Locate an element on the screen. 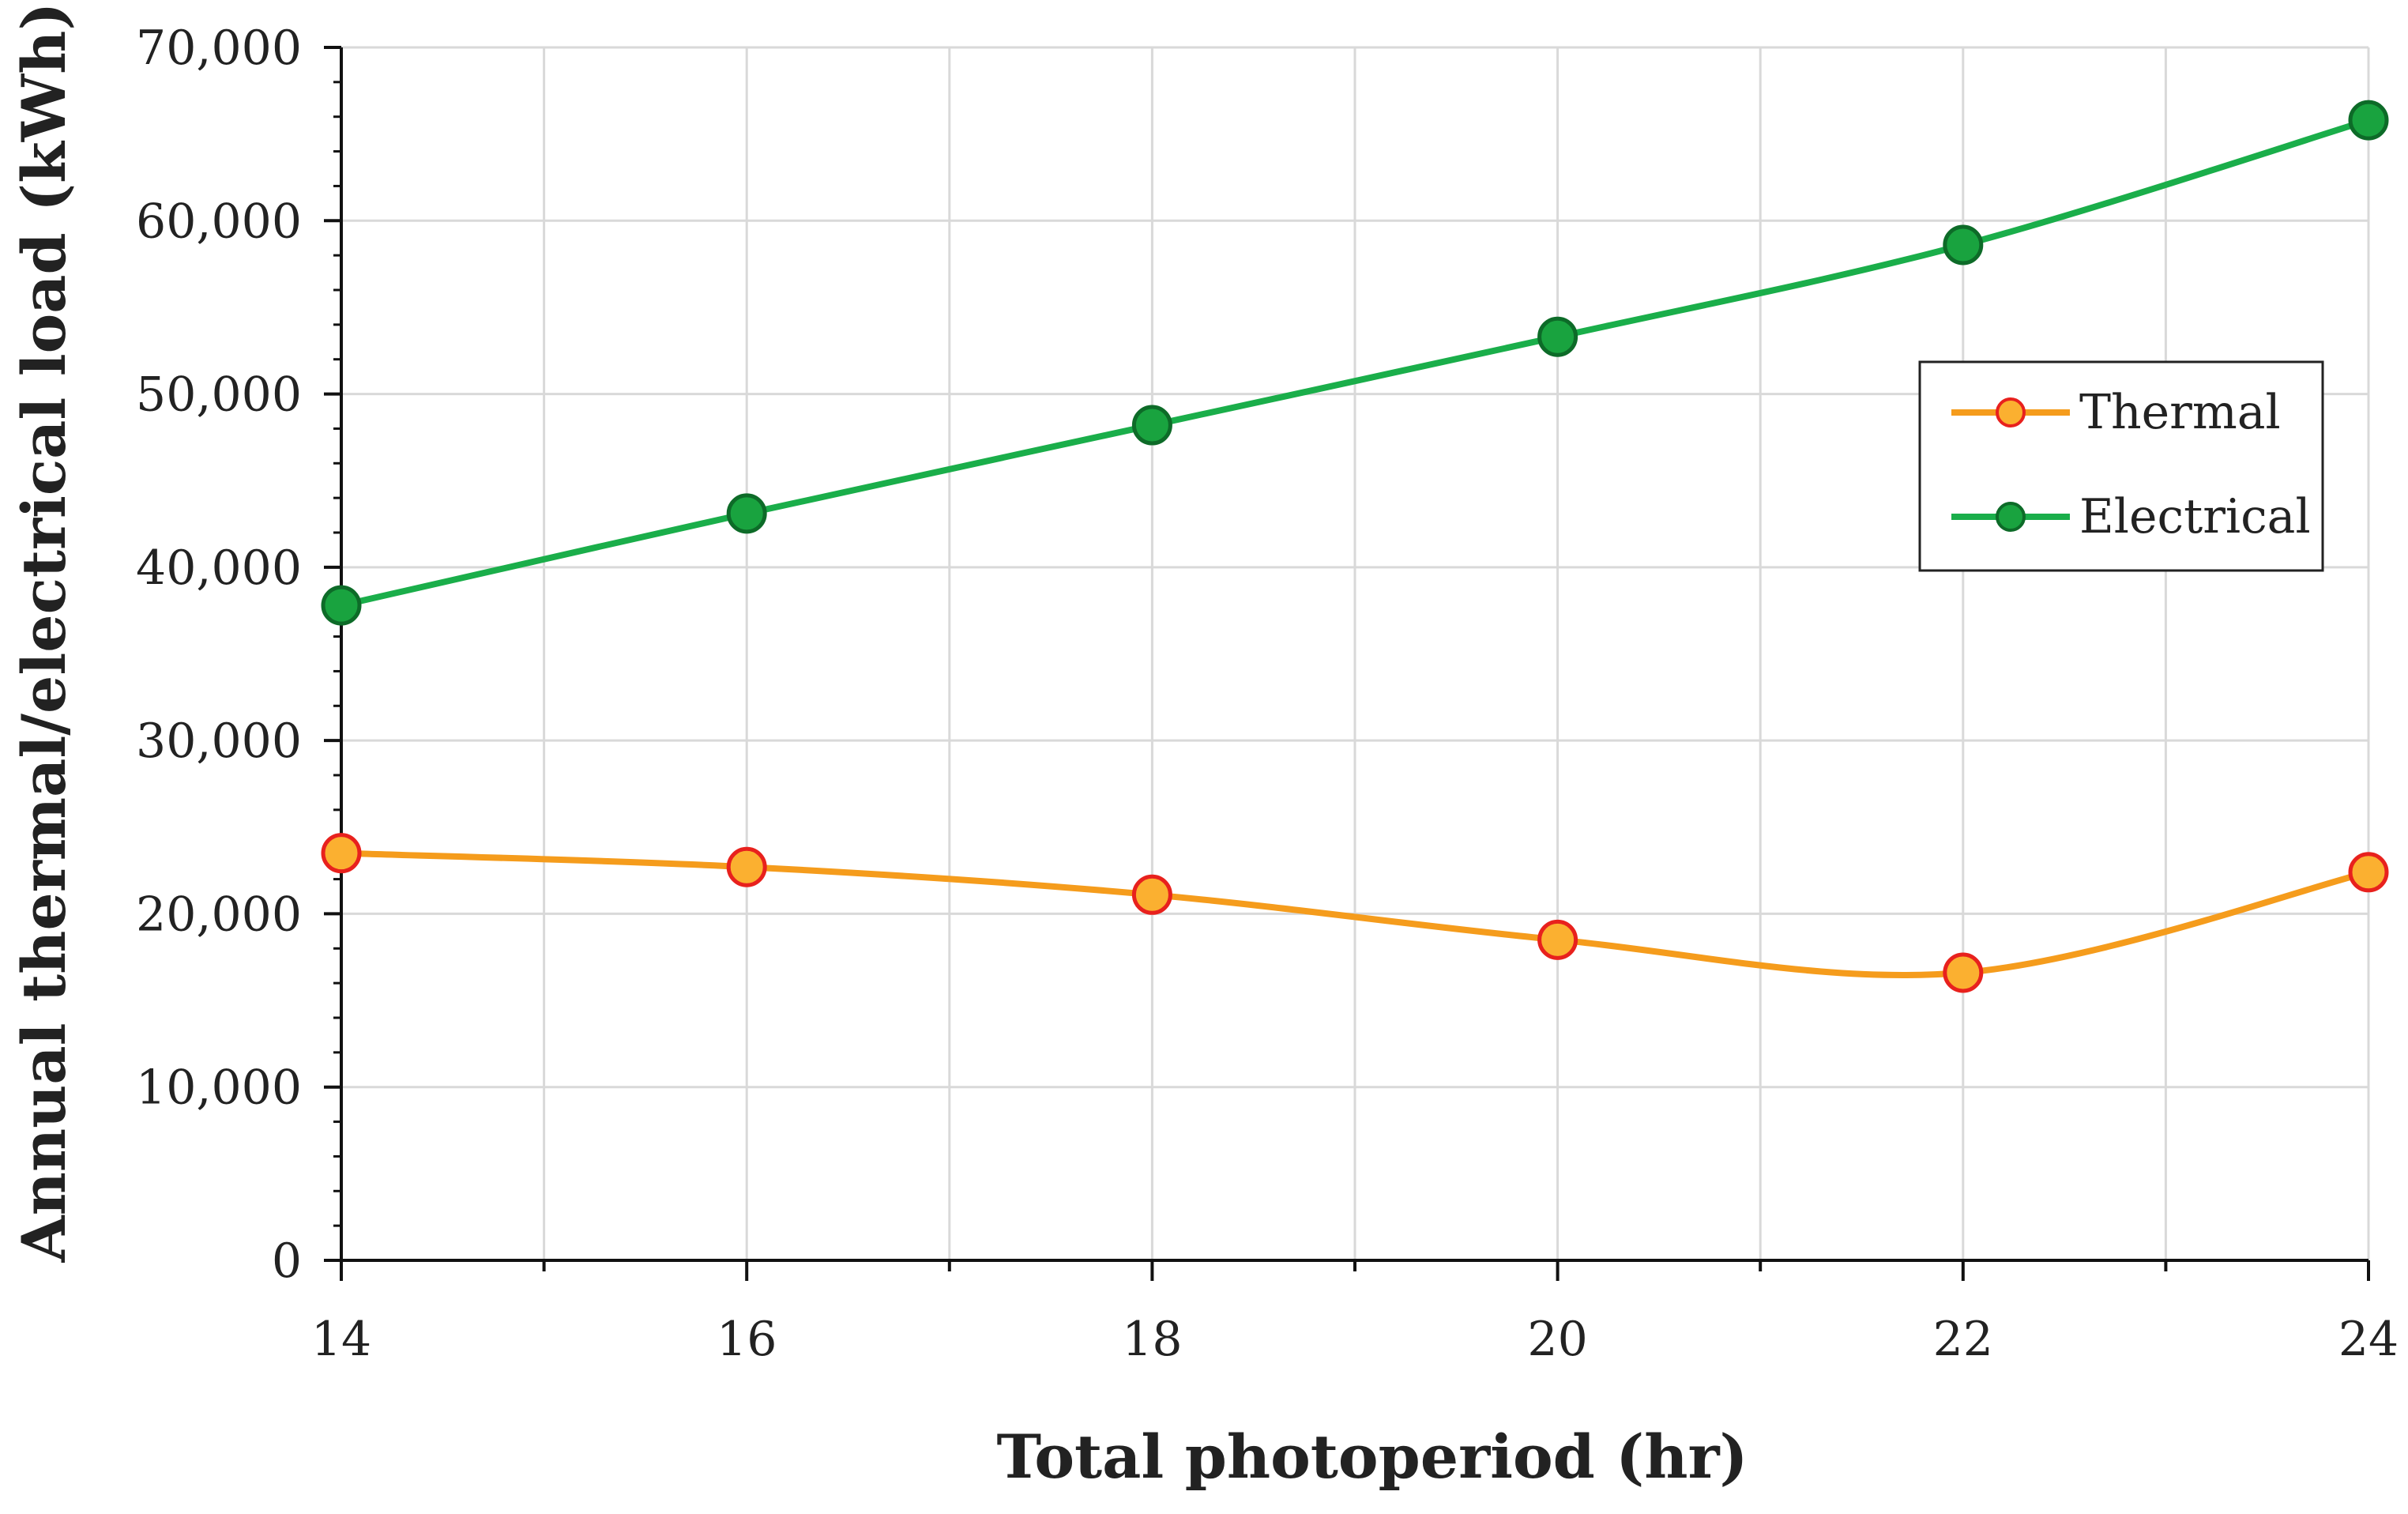 The height and width of the screenshot is (1514, 2408). y-tick-label: 70,000 is located at coordinates (219, 49).